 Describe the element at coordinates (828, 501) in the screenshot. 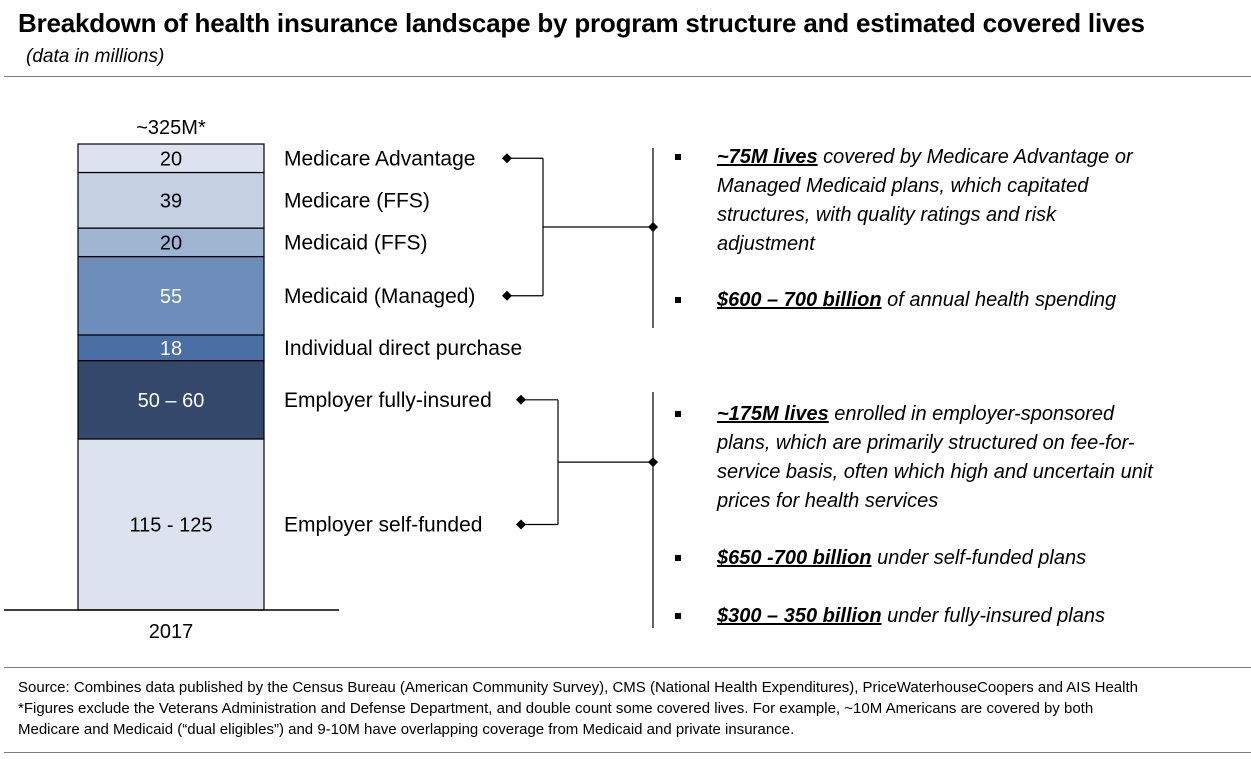

I see `bullet-text: prices for health services` at that location.